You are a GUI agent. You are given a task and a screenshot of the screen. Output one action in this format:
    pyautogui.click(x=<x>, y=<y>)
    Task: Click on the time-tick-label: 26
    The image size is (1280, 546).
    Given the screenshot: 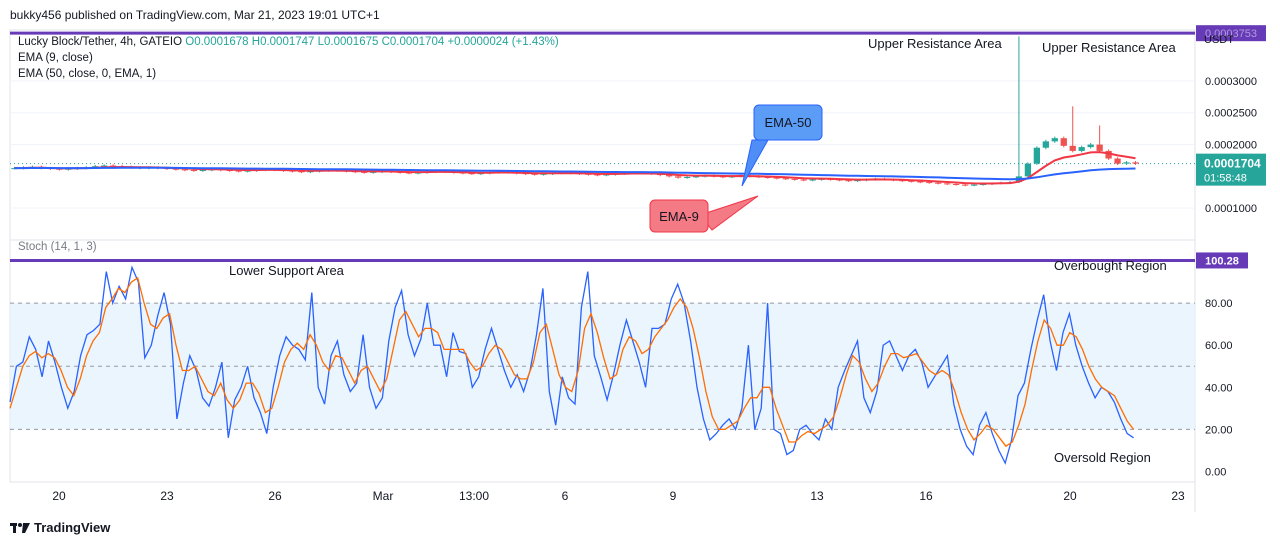 What is the action you would take?
    pyautogui.click(x=275, y=496)
    